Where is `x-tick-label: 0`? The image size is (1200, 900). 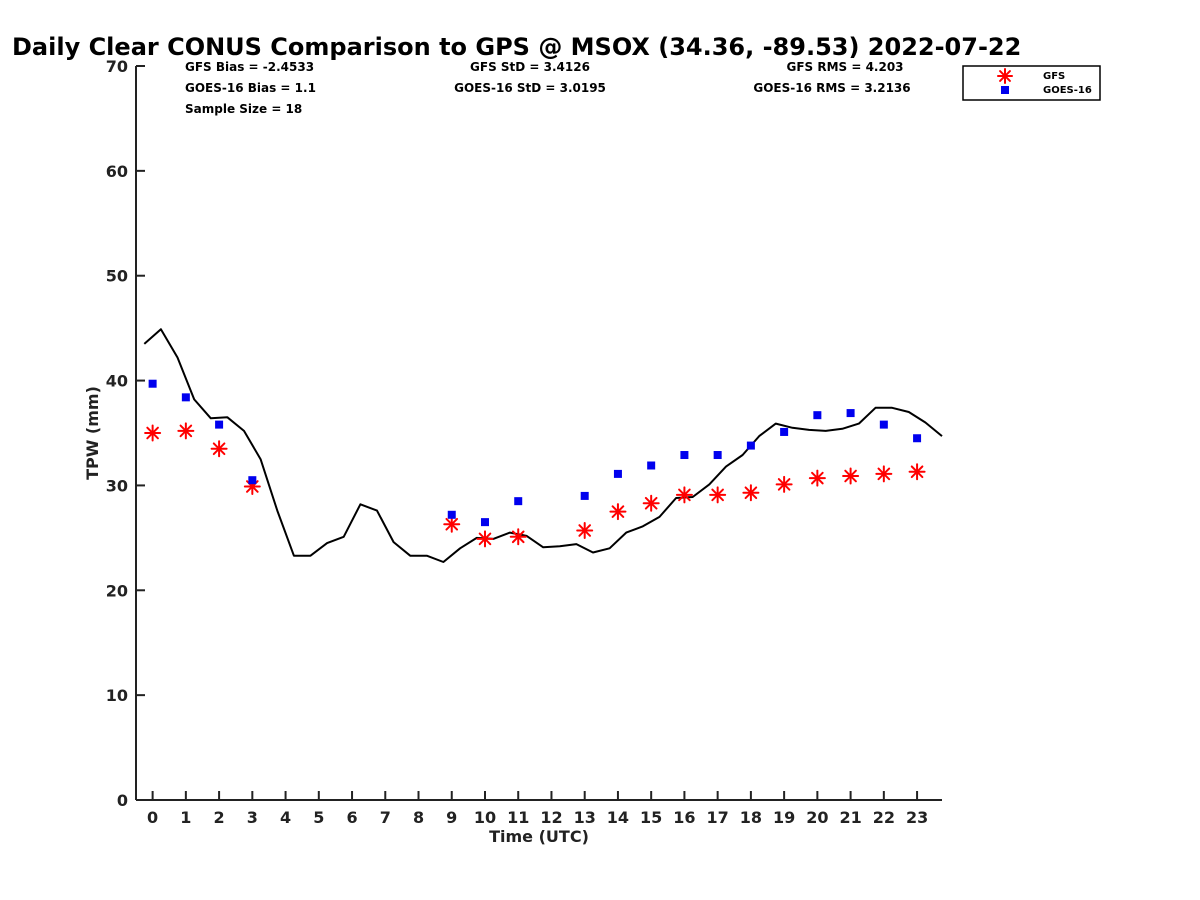
x-tick-label: 0 is located at coordinates (152, 817).